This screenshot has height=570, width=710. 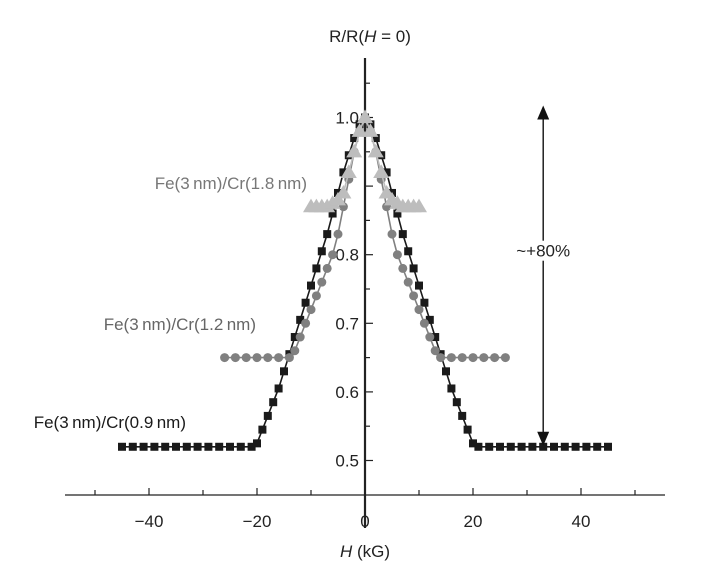 I want to click on x-tick-label: −40, so click(x=149, y=521).